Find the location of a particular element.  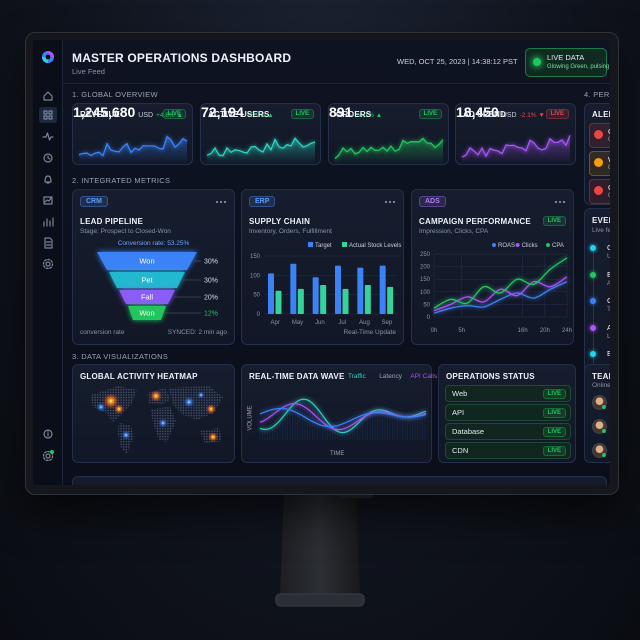

event-detail: Live feed c is located at coordinates (608, 336).